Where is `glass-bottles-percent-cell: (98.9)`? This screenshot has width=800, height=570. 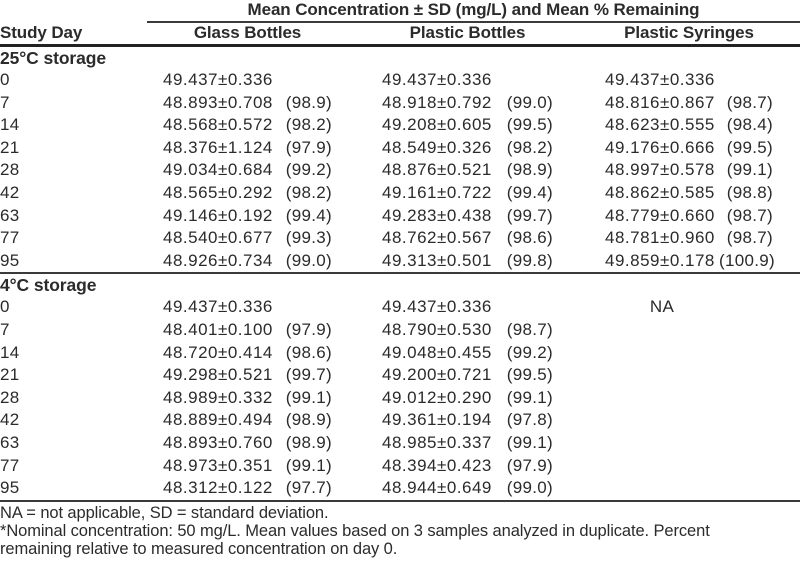 glass-bottles-percent-cell: (98.9) is located at coordinates (308, 420).